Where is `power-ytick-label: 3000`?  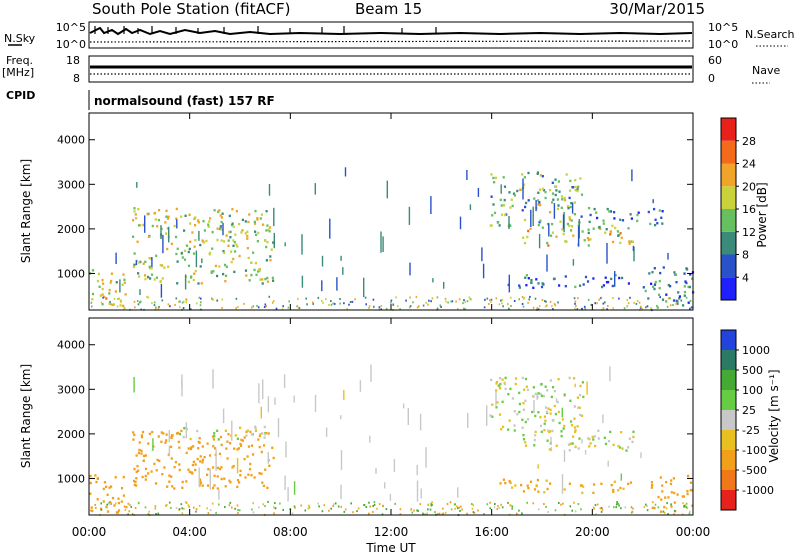 power-ytick-label: 3000 is located at coordinates (71, 184).